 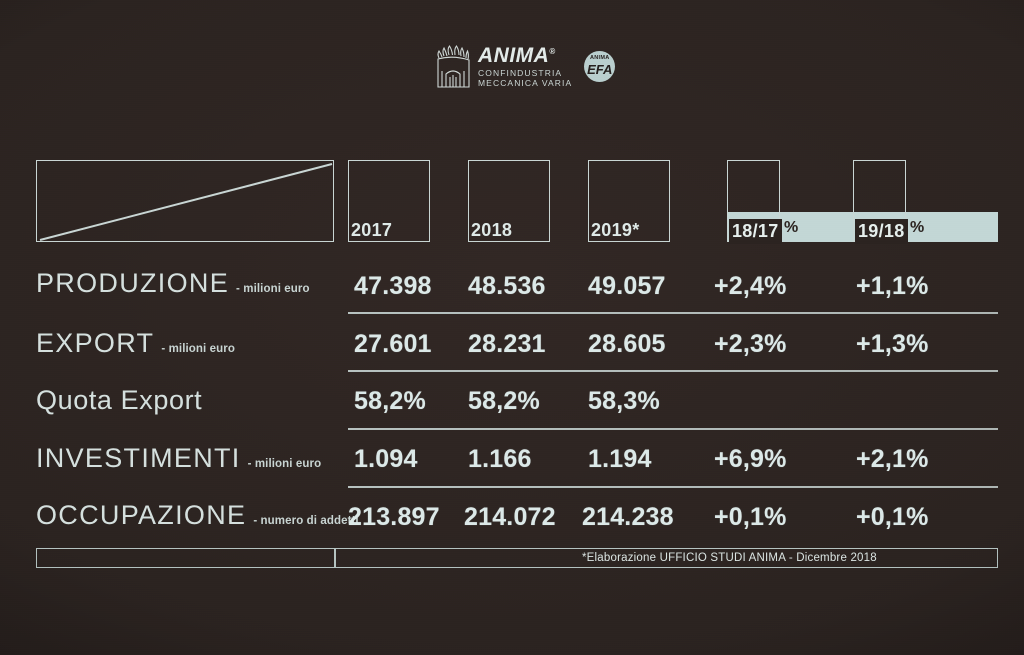 I want to click on row-unit-produzione: - milioni euro, so click(x=273, y=289).